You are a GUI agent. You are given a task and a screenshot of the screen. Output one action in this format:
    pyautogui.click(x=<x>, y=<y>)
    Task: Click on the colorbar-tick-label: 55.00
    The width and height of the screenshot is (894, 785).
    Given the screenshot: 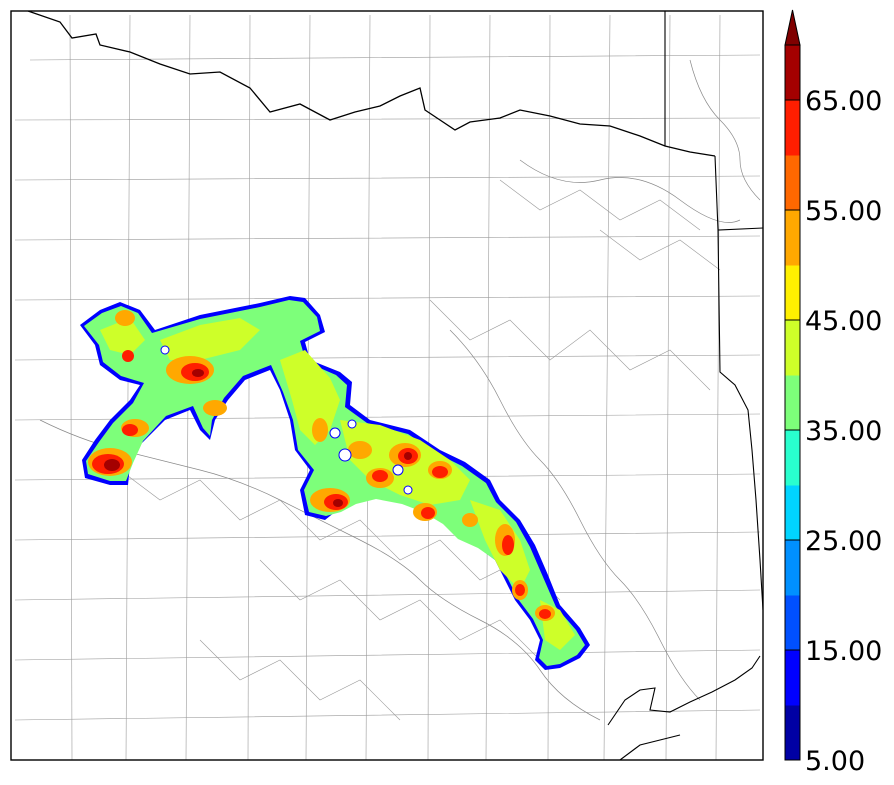 What is the action you would take?
    pyautogui.click(x=843, y=211)
    